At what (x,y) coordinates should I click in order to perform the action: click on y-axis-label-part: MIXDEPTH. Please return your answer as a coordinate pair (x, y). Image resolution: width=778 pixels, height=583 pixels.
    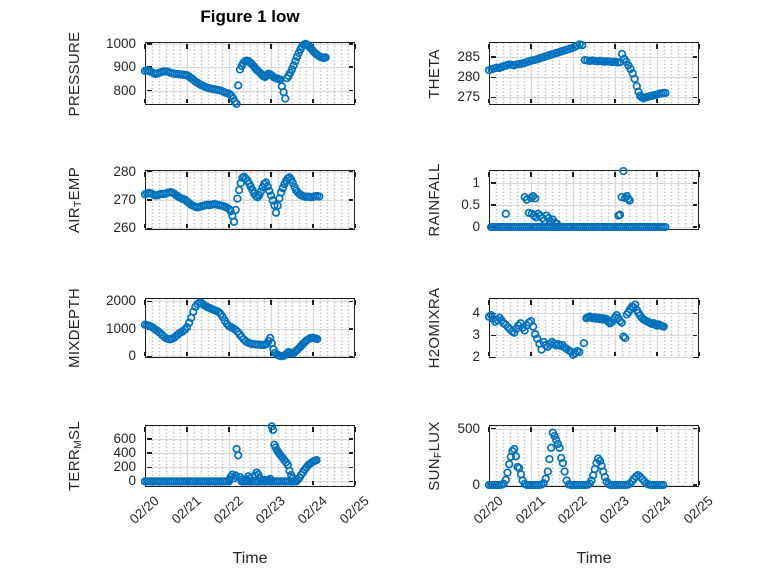
    Looking at the image, I should click on (74, 328).